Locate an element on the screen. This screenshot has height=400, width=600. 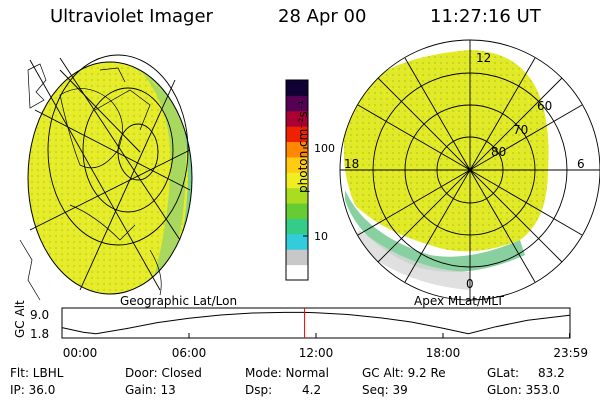
gain-label: Gain: 13 is located at coordinates (150, 390).